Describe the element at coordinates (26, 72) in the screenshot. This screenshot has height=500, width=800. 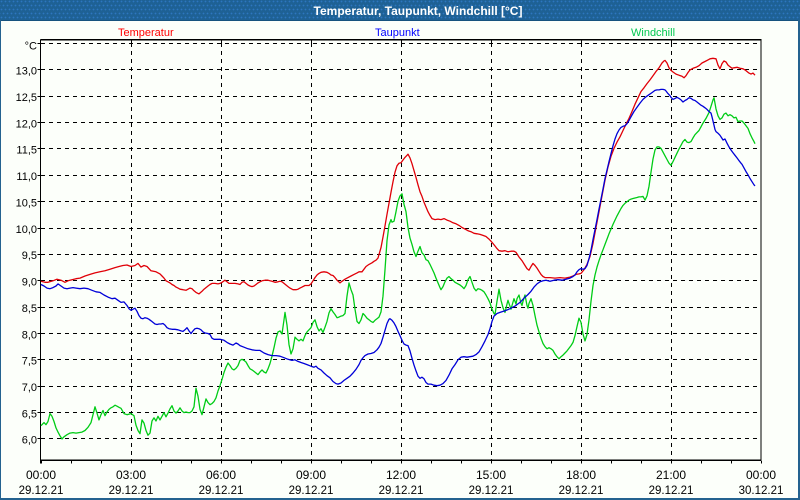
I see `svg-text: 13,0` at that location.